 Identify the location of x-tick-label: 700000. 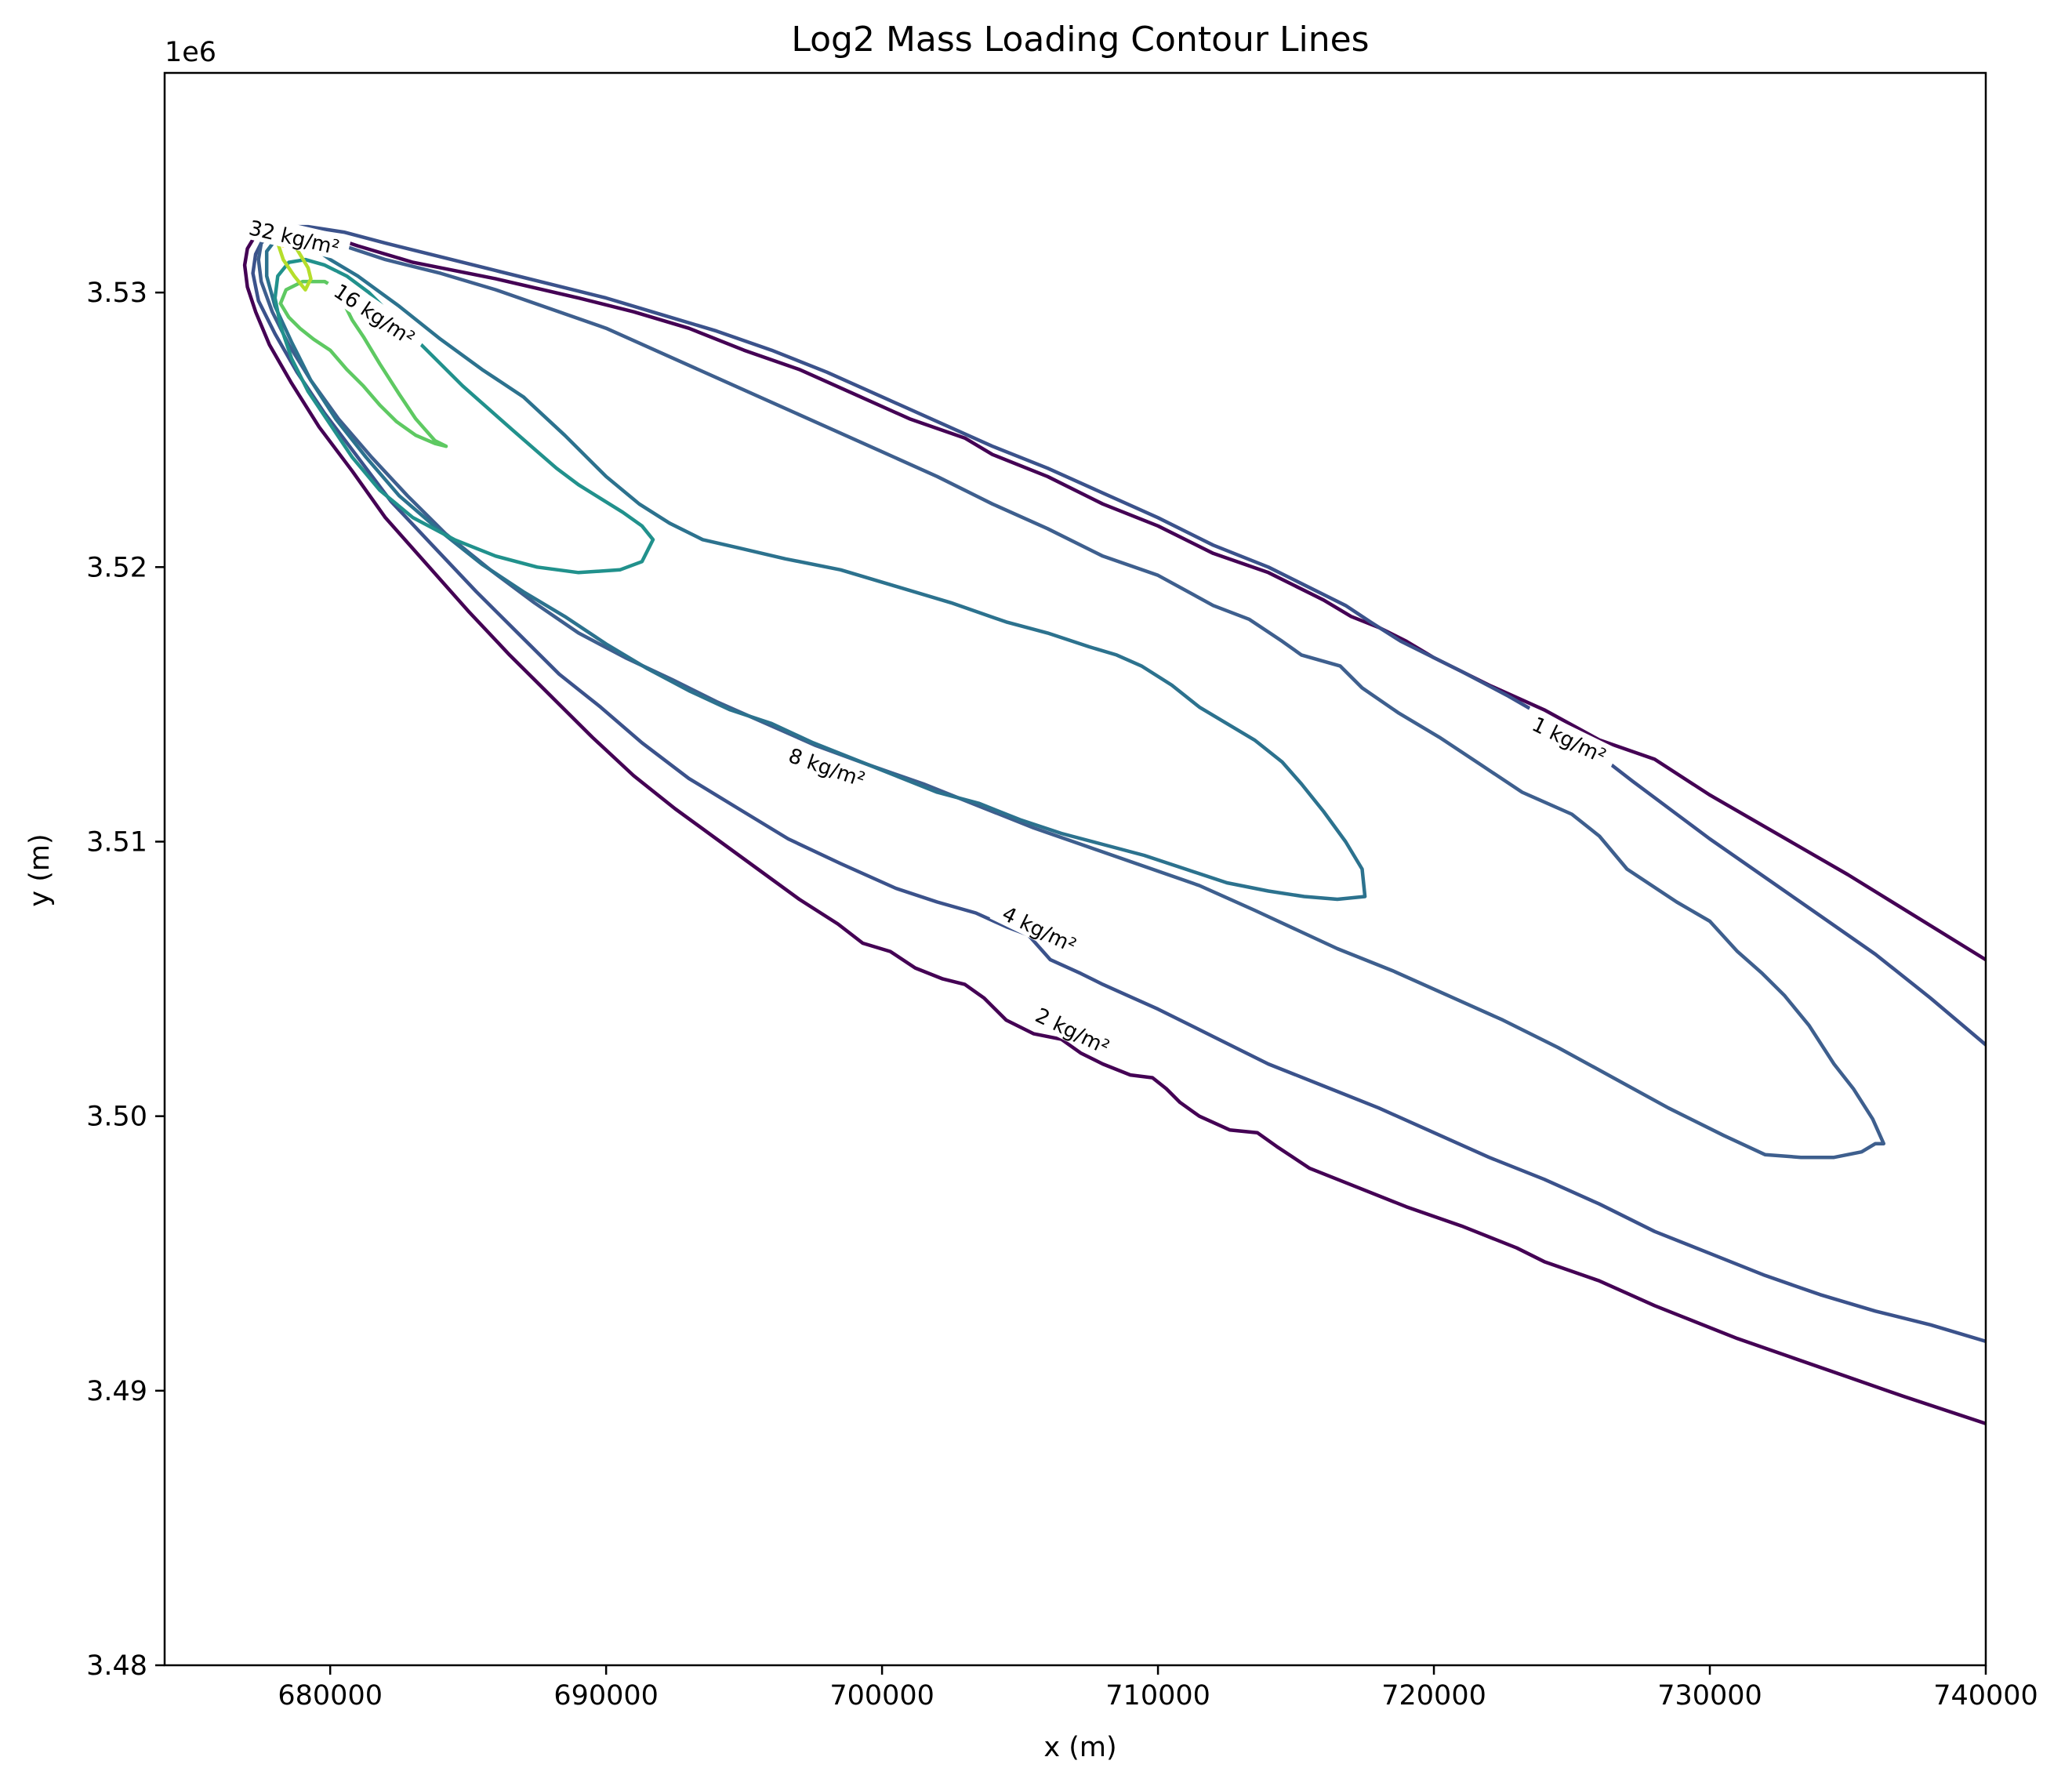
(881, 1696).